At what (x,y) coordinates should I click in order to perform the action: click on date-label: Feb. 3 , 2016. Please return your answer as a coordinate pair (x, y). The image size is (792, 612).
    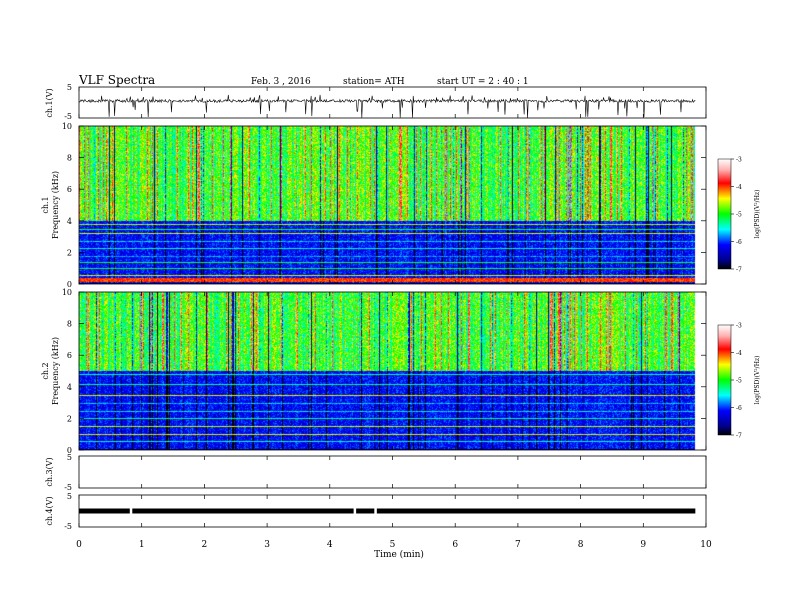
    Looking at the image, I should click on (281, 82).